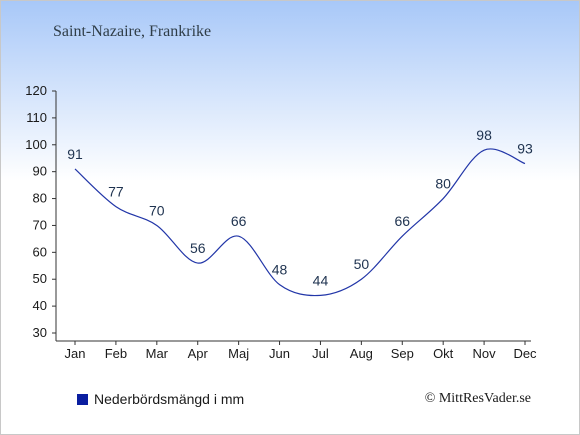 This screenshot has width=580, height=435. I want to click on data-label: 44, so click(321, 280).